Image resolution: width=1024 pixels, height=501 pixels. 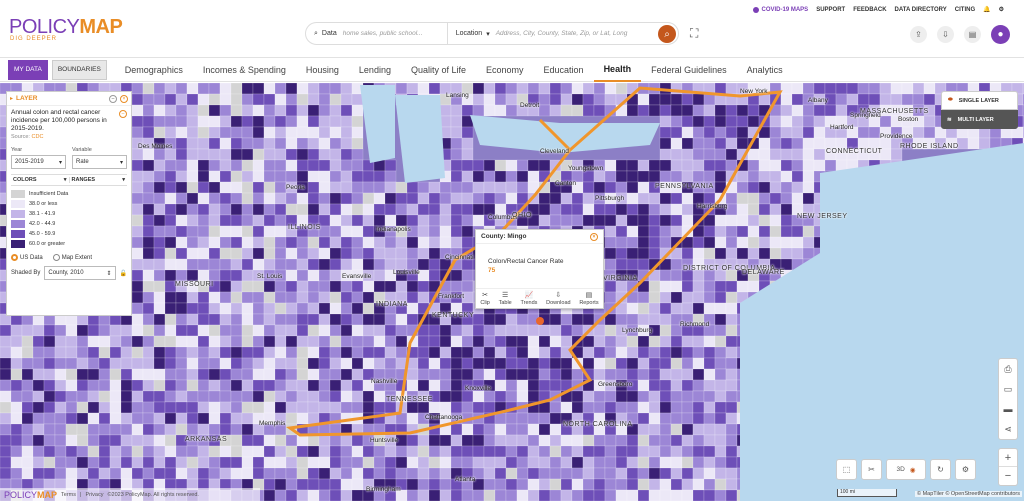 What do you see at coordinates (40, 180) in the screenshot?
I see `colors-dropdown: COLORS ▾` at bounding box center [40, 180].